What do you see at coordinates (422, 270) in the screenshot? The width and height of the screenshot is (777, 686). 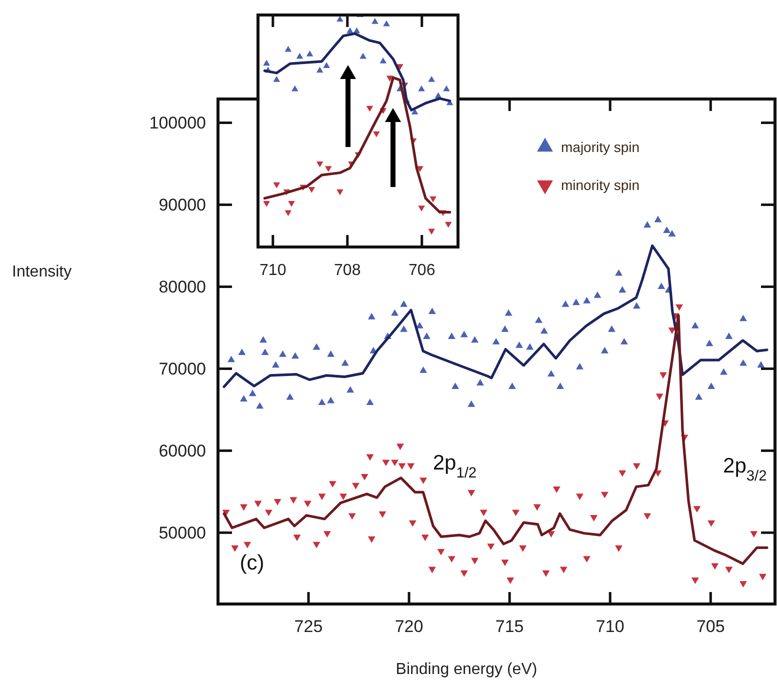 I see `x-tick-label: 706` at bounding box center [422, 270].